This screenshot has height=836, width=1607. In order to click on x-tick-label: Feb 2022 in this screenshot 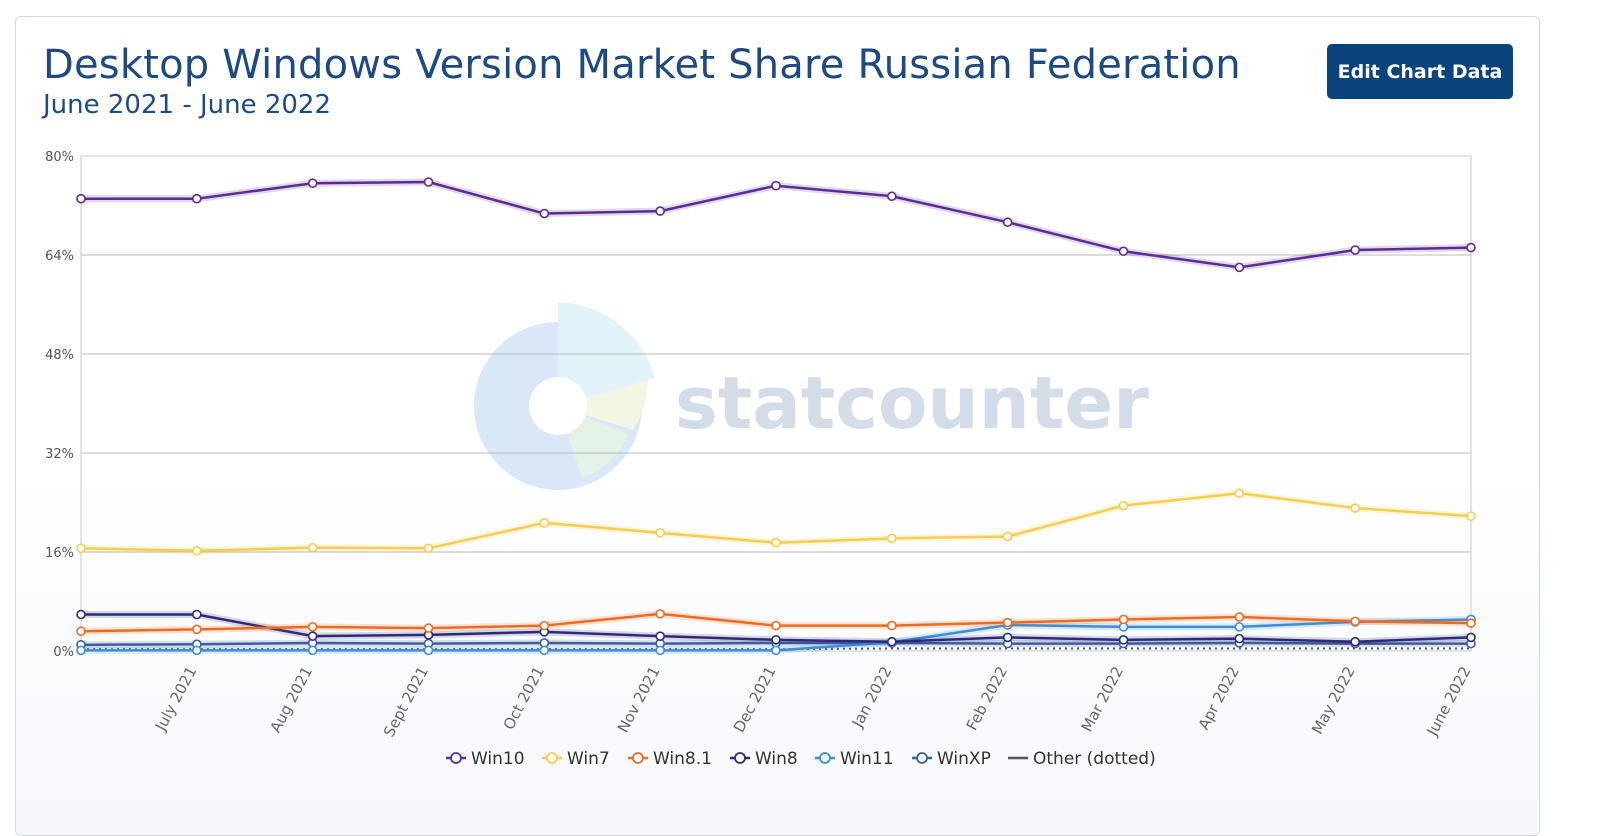, I will do `click(987, 698)`.